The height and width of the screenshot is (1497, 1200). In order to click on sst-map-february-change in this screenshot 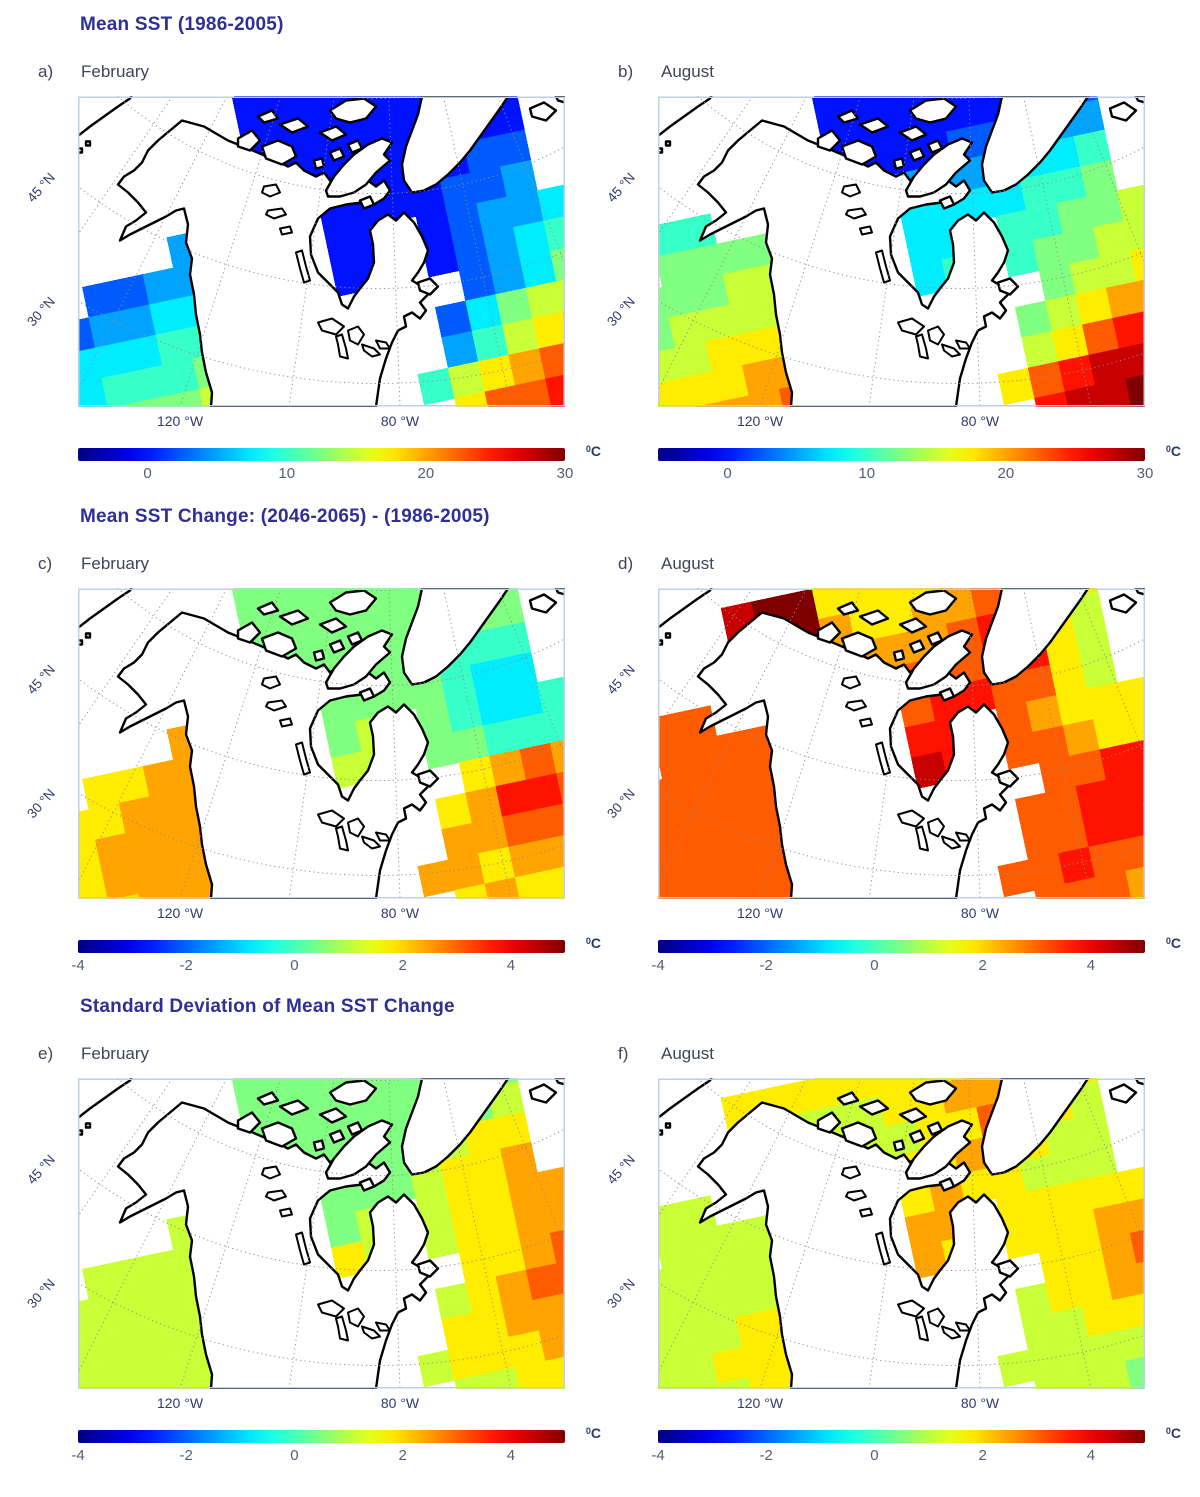, I will do `click(321, 743)`.